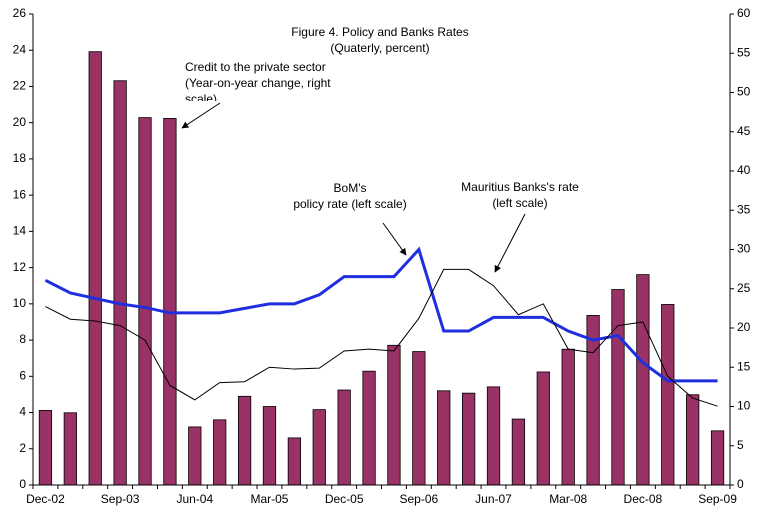  I want to click on y-tick-label: 20, so click(20, 122).